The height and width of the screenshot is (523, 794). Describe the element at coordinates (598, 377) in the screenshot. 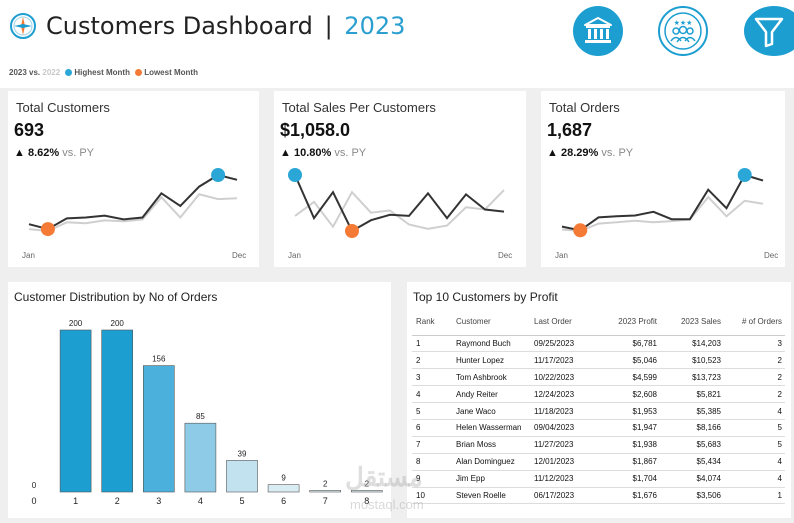

I see `table-row: 3 Tom Ashbrook 10/22/2023 $4,599 $13,723 2` at that location.